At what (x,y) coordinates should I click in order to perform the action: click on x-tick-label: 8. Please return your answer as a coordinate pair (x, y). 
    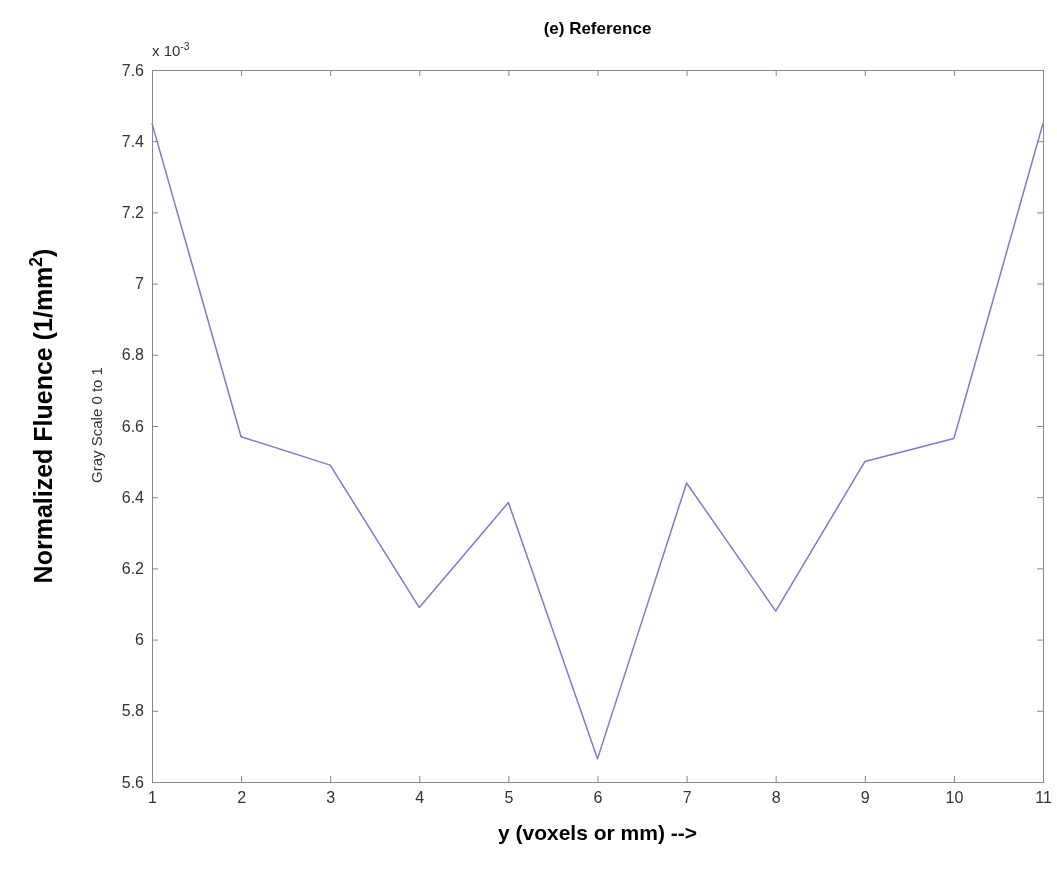
    Looking at the image, I should click on (776, 798).